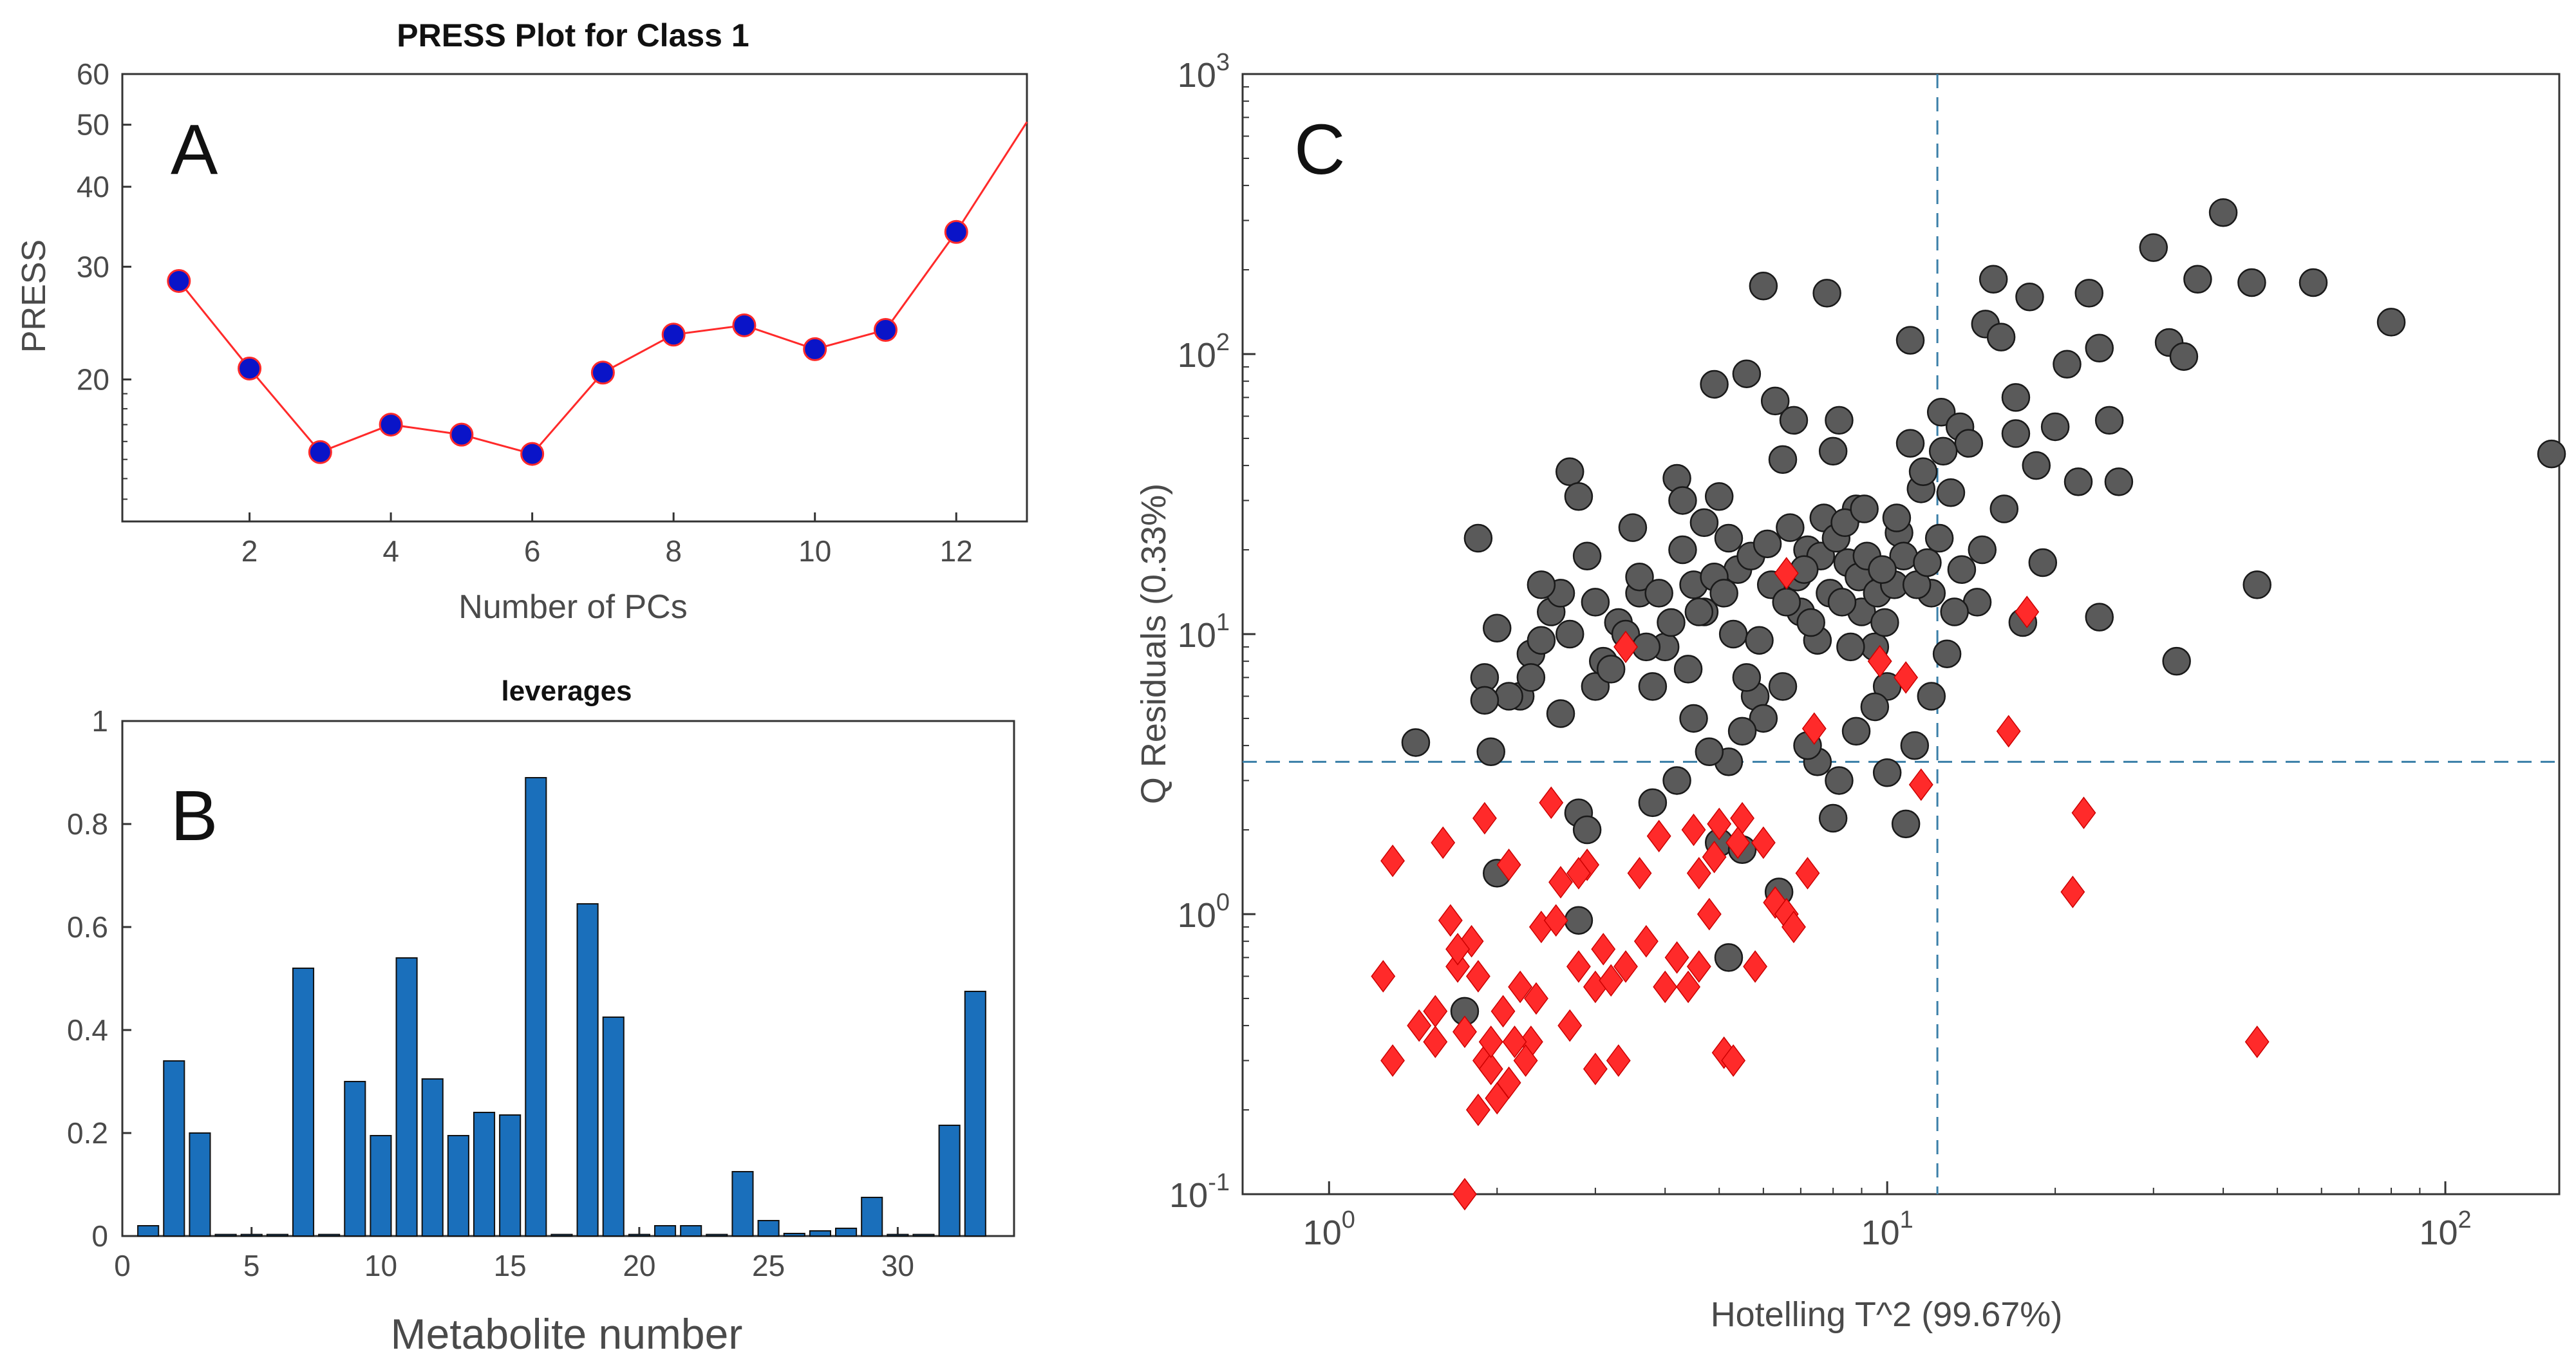  Describe the element at coordinates (93, 266) in the screenshot. I see `panel-a-y-tick-label: 30` at that location.